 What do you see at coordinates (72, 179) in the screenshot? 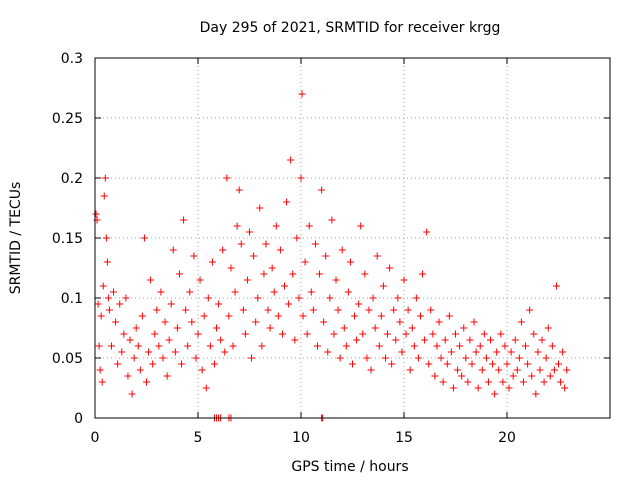
I see `y-tick-label: 0.2` at bounding box center [72, 179].